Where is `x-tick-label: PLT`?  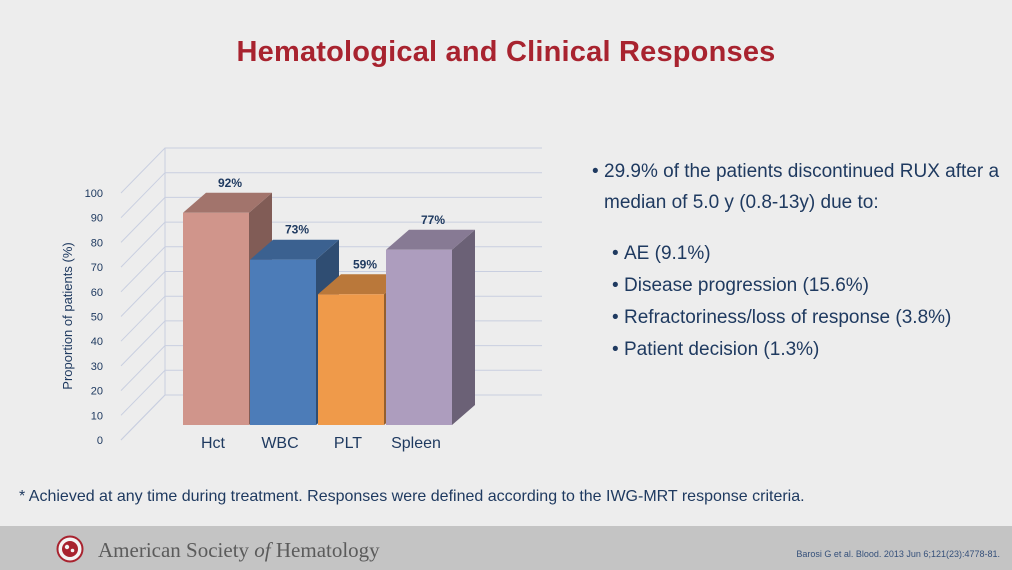 x-tick-label: PLT is located at coordinates (348, 443).